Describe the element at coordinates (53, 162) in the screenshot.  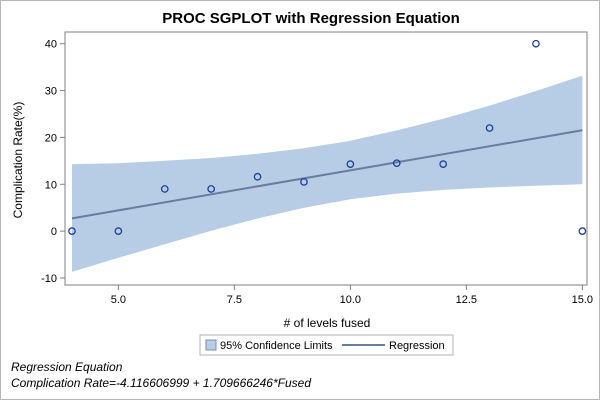
I see `y-axis: -10 0 10 20 30 40` at that location.